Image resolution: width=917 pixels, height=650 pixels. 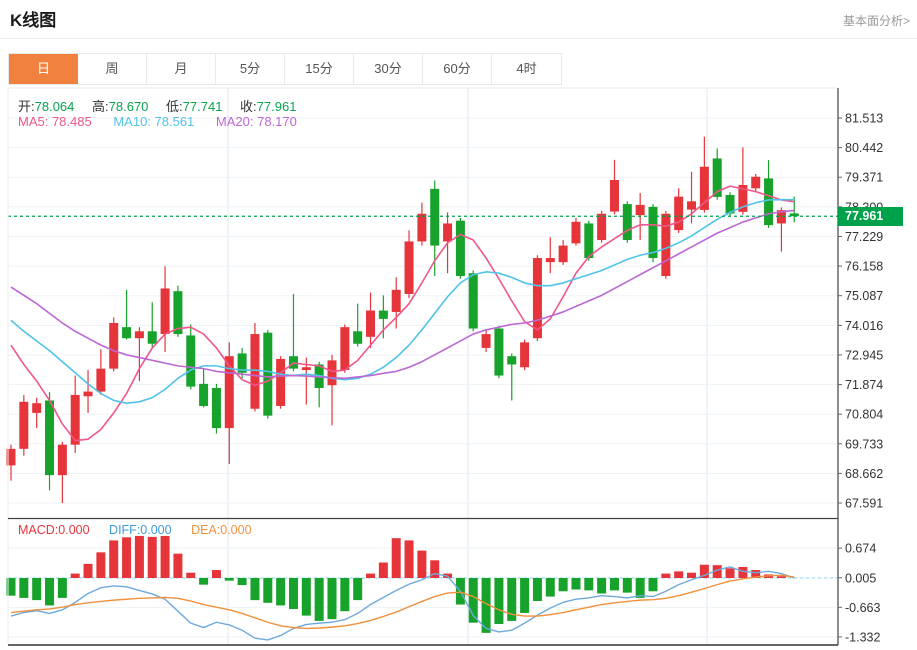 I want to click on svg-text: 75.087, so click(x=864, y=296).